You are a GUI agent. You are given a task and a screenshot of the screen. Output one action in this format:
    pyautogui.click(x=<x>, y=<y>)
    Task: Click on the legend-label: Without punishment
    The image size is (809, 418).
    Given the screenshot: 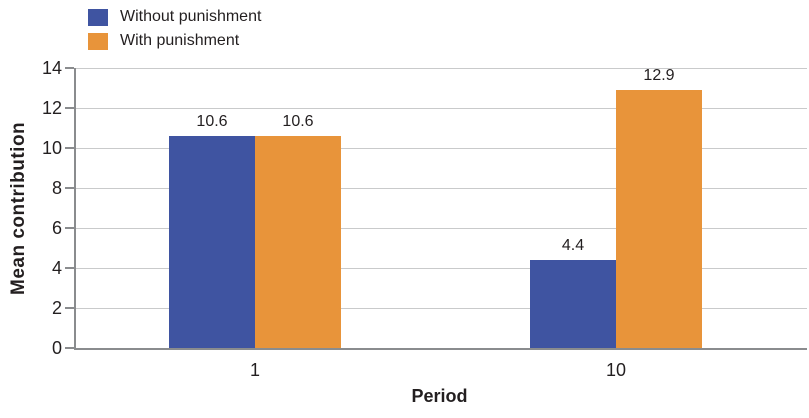 What is the action you would take?
    pyautogui.click(x=191, y=16)
    